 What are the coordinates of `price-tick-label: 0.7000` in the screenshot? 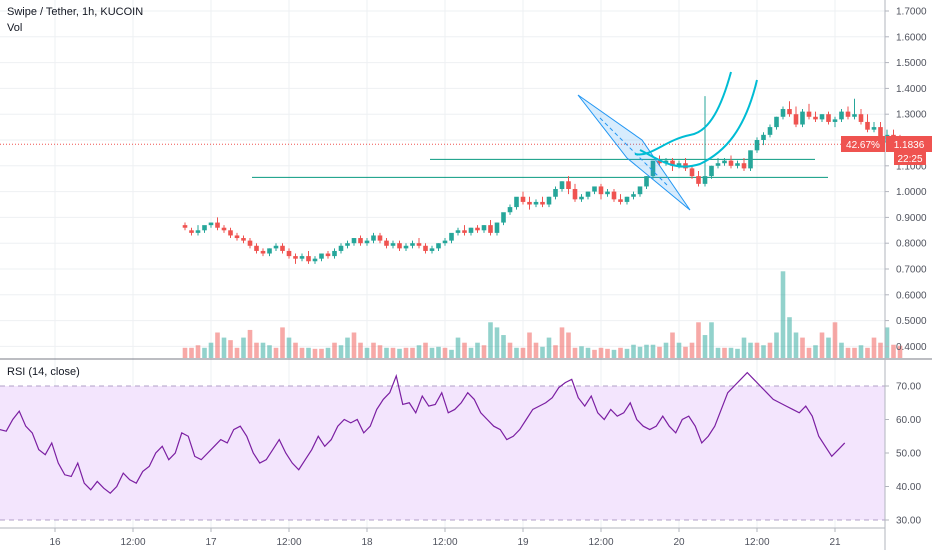 It's located at (911, 270).